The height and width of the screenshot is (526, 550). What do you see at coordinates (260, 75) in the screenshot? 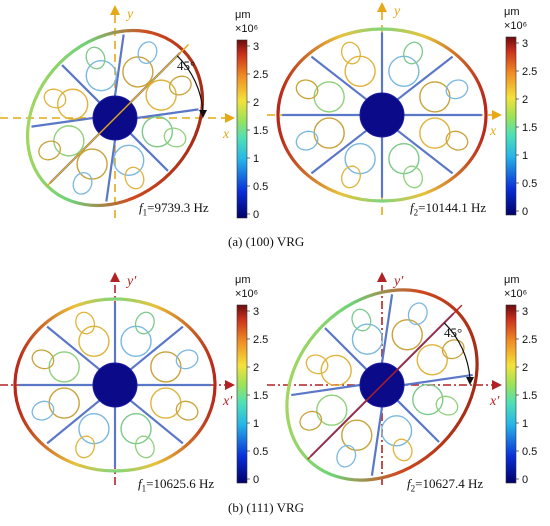
I see `colorbar-tick-label-a1-1: 2.5` at bounding box center [260, 75].